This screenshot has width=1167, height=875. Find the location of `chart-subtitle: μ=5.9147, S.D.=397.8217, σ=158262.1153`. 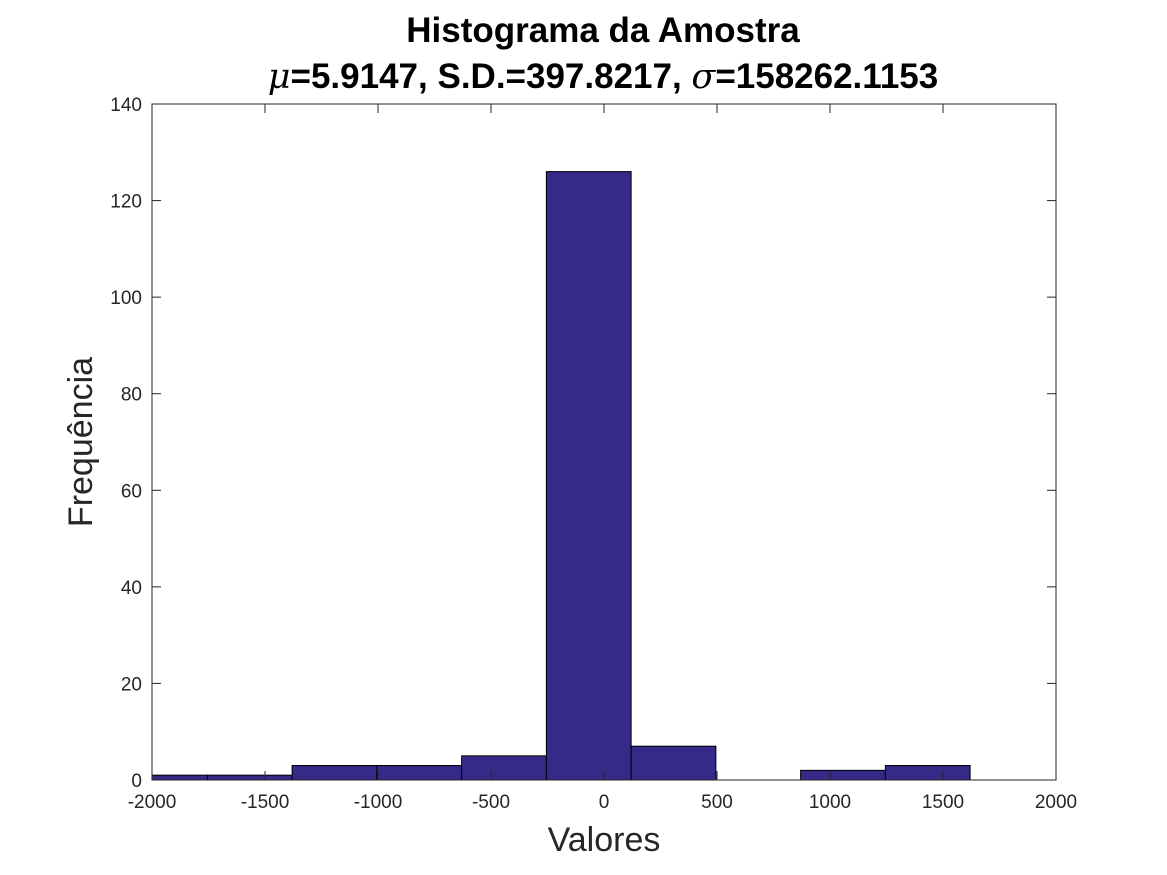

chart-subtitle: μ=5.9147, S.D.=397.8217, σ=158262.1153 is located at coordinates (603, 77).